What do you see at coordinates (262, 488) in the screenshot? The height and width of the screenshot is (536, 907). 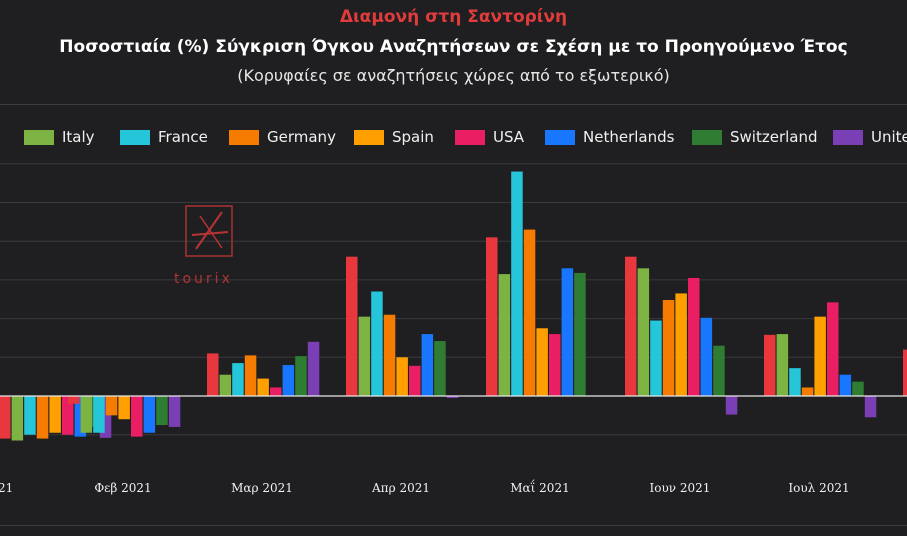 I see `x-tick-label: Μαρ 2021` at bounding box center [262, 488].